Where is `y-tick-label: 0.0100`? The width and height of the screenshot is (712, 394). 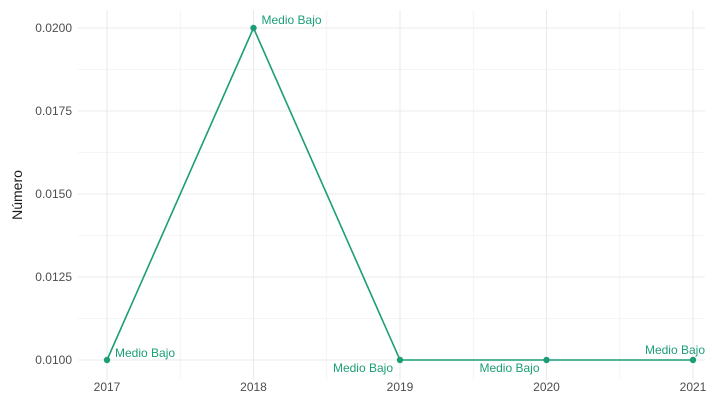 y-tick-label: 0.0100 is located at coordinates (53, 360).